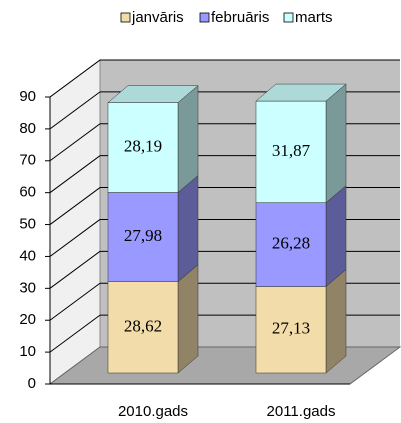  Describe the element at coordinates (27, 128) in the screenshot. I see `y-tick-label: 80` at that location.